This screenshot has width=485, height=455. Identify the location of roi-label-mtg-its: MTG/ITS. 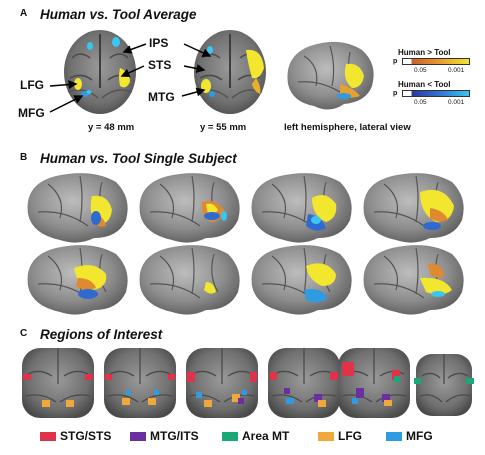
(174, 436).